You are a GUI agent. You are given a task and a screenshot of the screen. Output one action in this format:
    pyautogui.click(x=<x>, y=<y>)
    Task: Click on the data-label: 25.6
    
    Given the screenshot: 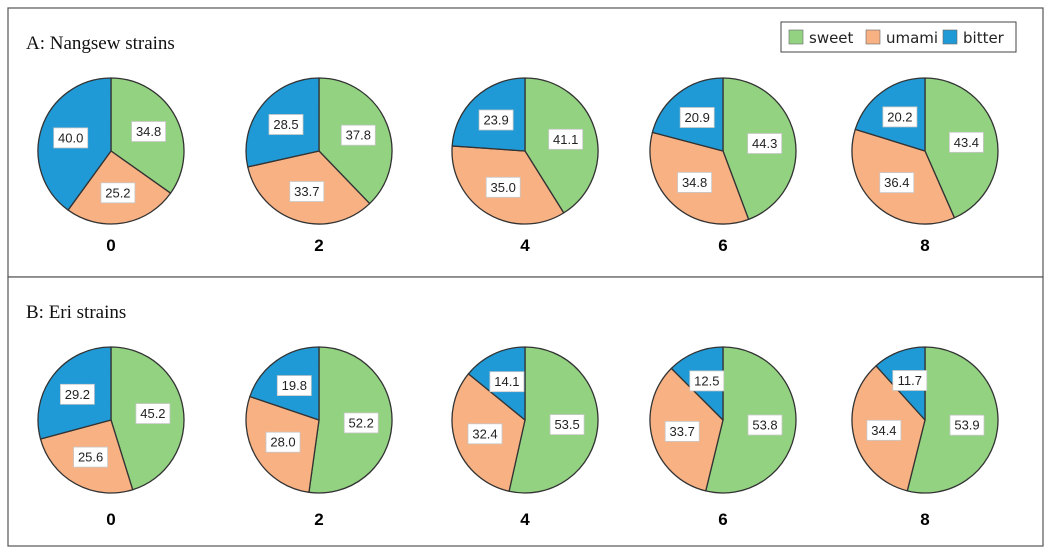 What is the action you would take?
    pyautogui.click(x=90, y=457)
    